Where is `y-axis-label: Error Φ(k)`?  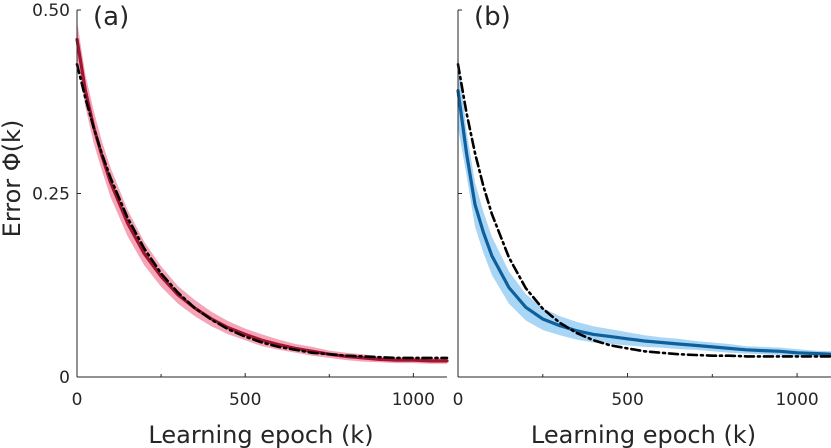
y-axis-label: Error Φ(k) is located at coordinates (13, 179).